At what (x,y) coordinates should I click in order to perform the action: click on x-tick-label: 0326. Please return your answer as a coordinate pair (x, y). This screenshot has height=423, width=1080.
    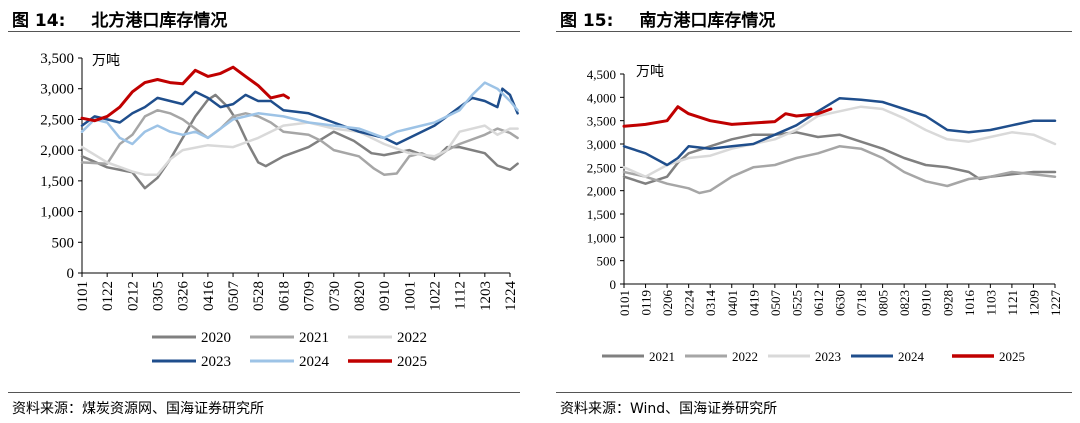
    Looking at the image, I should click on (184, 296).